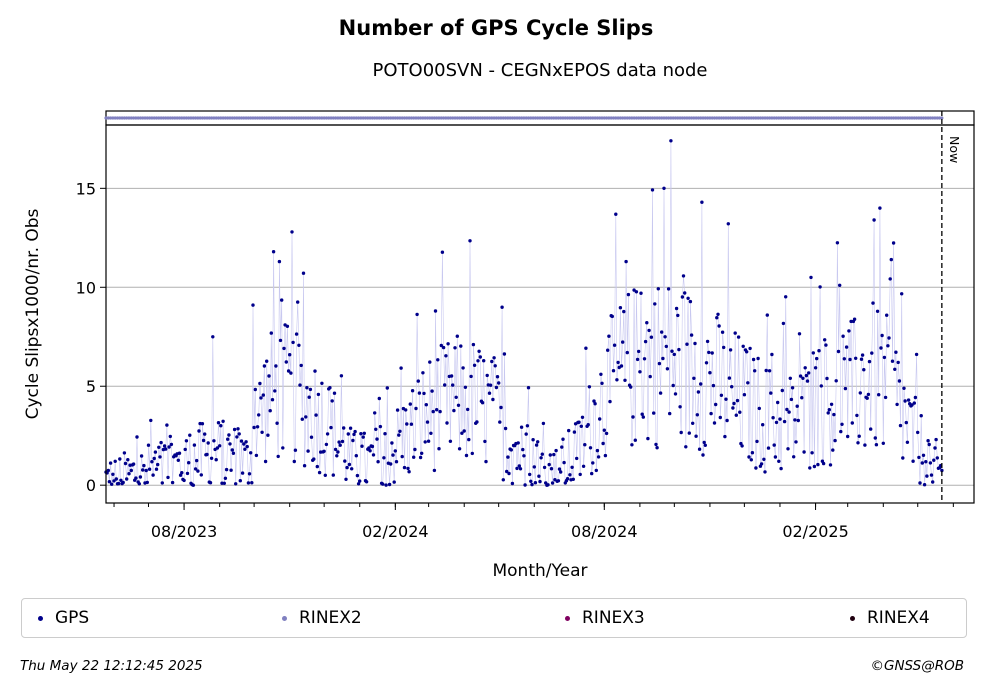  I want to click on legend-marker-rinex3, so click(567, 618).